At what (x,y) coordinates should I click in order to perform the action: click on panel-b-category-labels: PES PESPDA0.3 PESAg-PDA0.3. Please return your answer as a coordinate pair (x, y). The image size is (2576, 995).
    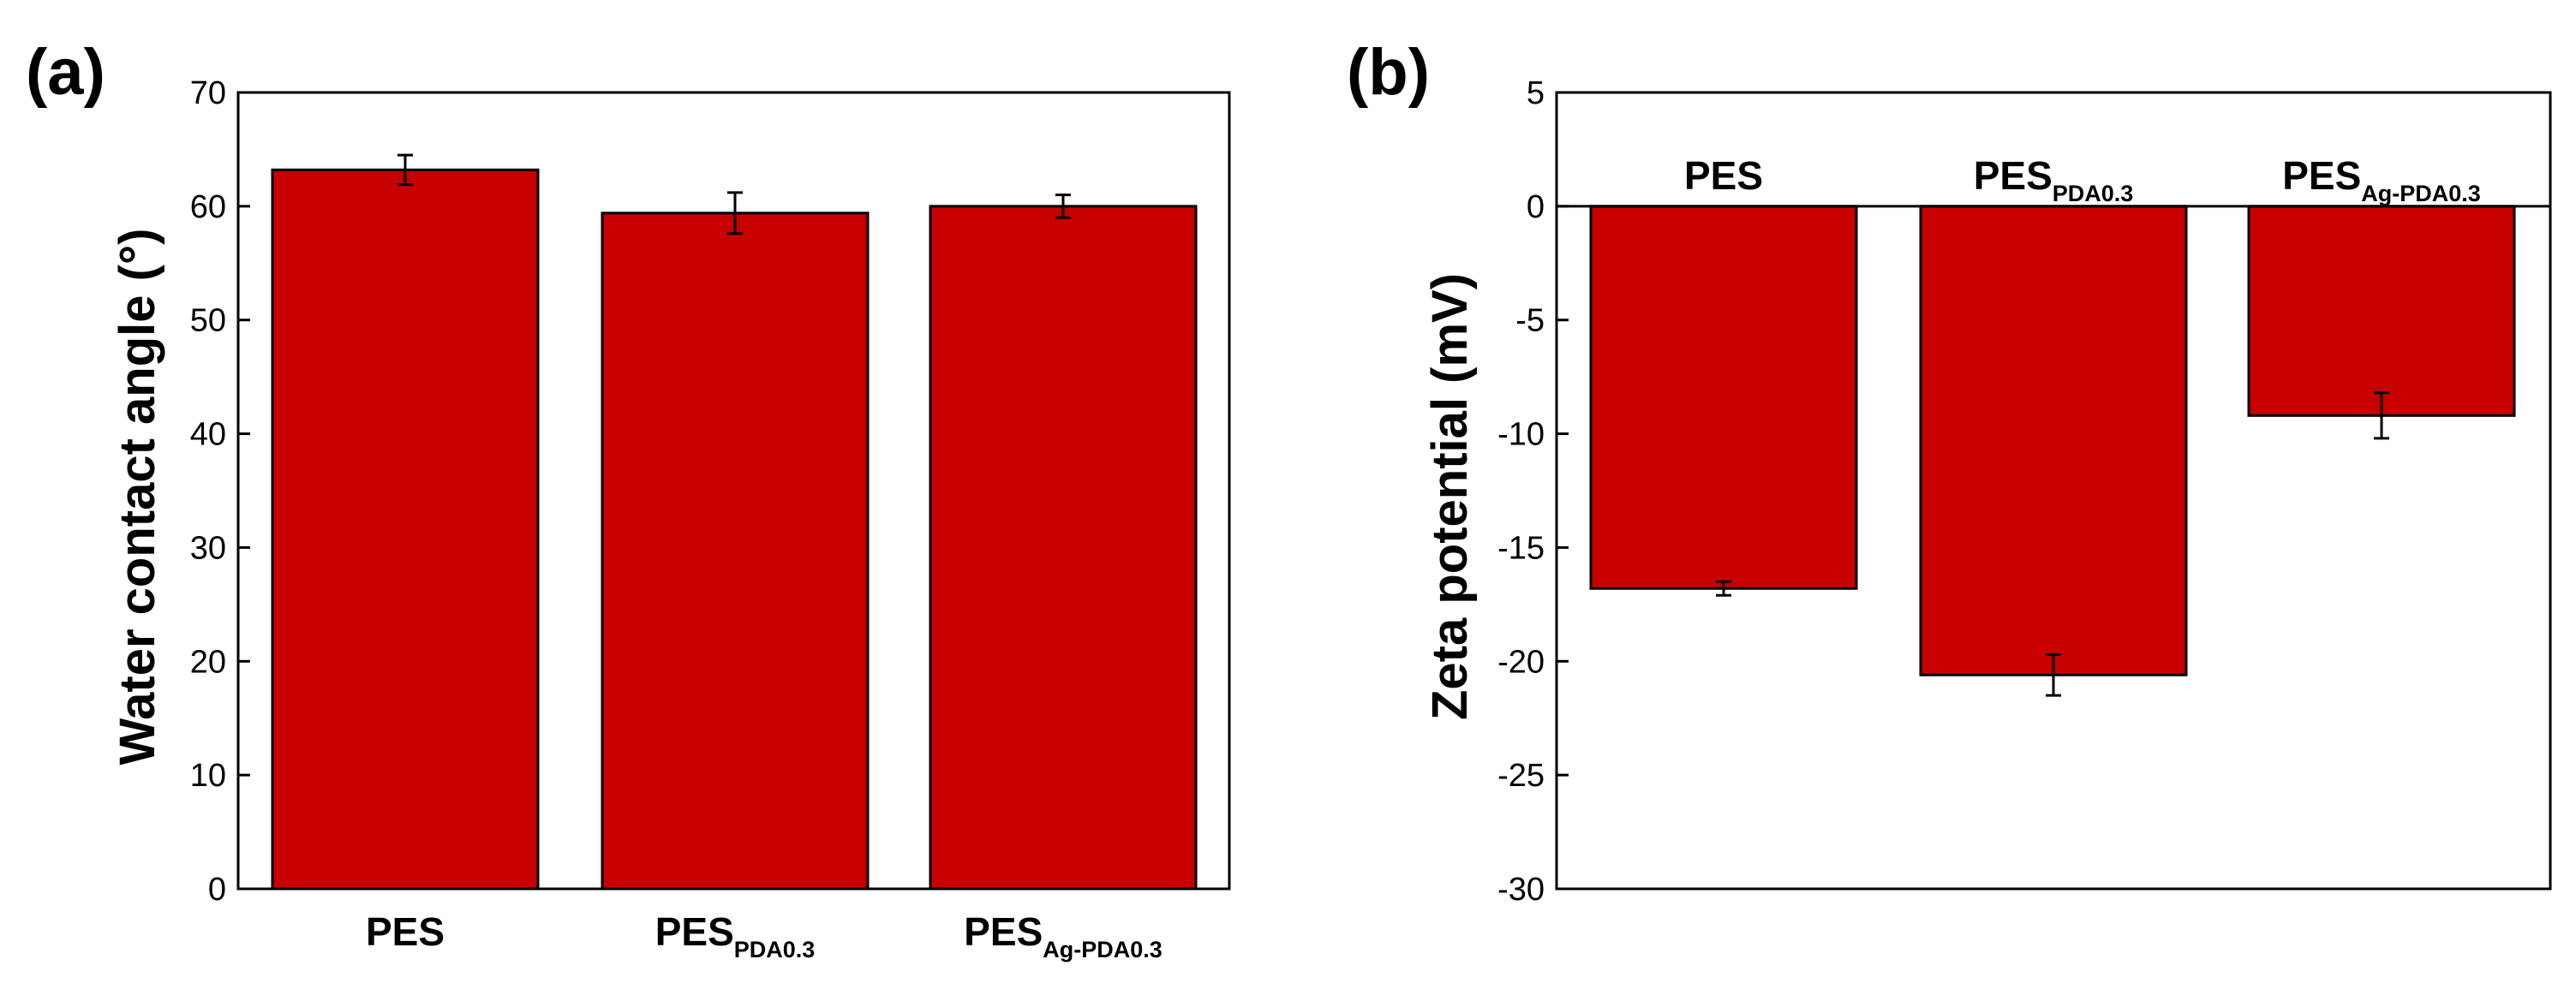
    Looking at the image, I should click on (2083, 179).